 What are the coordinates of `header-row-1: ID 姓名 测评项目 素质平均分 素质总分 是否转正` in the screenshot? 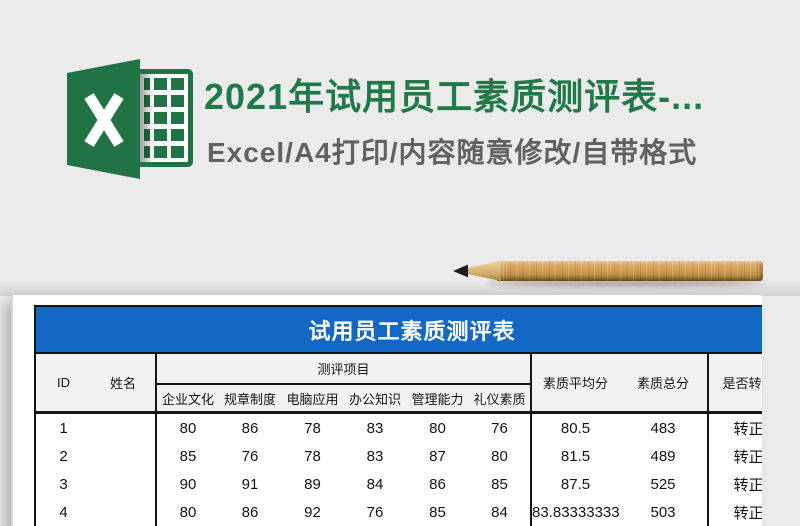 It's located at (398, 383).